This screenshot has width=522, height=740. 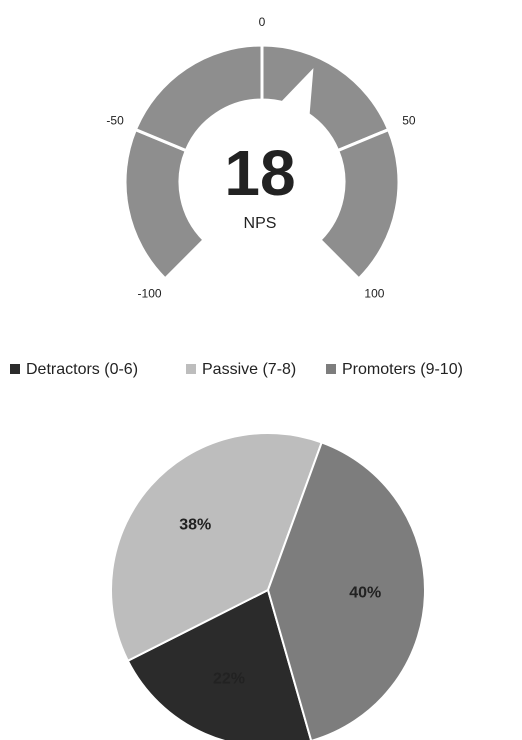 What do you see at coordinates (82, 369) in the screenshot?
I see `legend-label: Detractors (0-6)` at bounding box center [82, 369].